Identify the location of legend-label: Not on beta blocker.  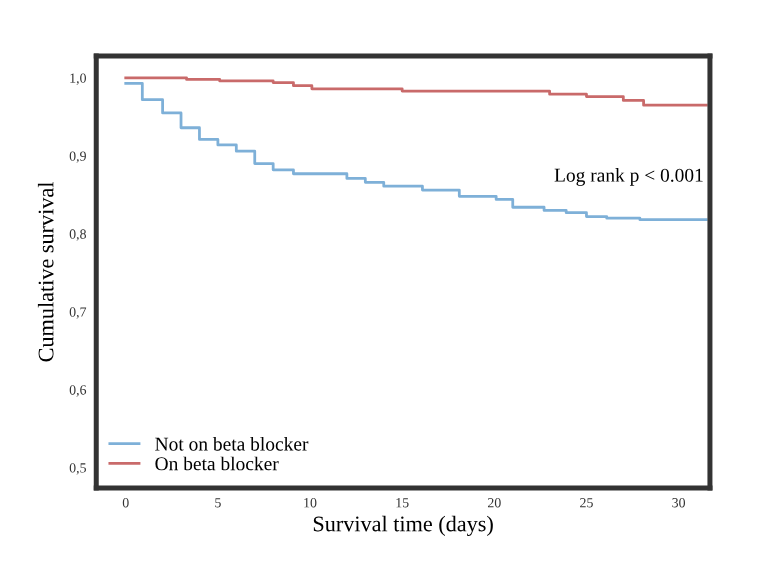
(232, 443).